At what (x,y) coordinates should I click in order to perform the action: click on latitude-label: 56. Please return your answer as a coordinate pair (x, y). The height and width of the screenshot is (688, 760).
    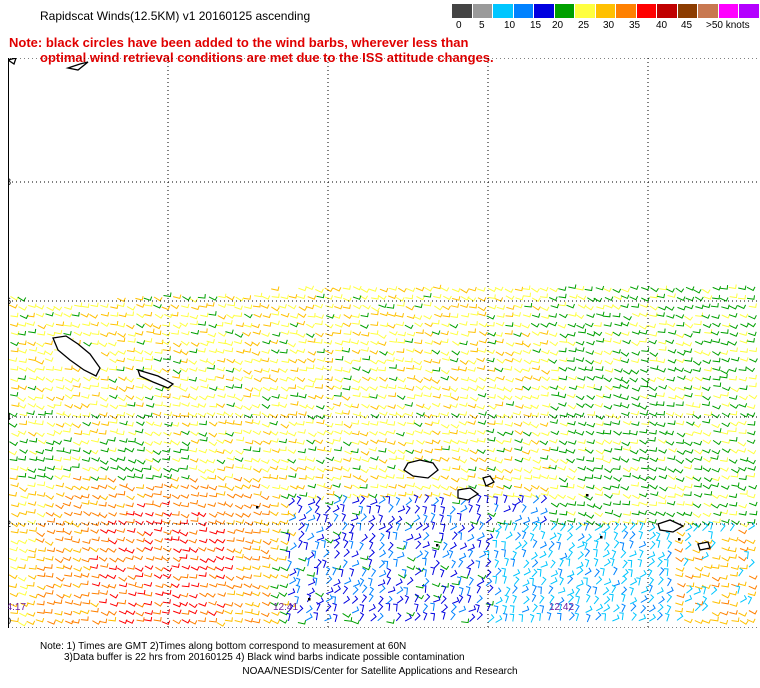
    Looking at the image, I should click on (9, 301).